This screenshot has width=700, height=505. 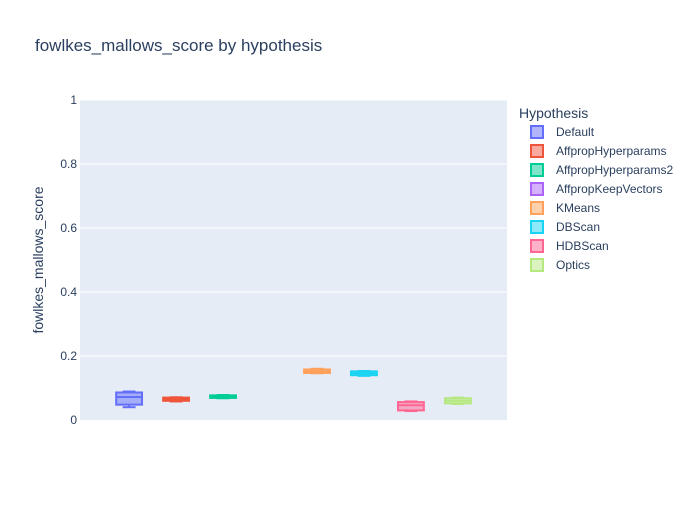 I want to click on legend-title: Hypothesis, so click(x=553, y=113).